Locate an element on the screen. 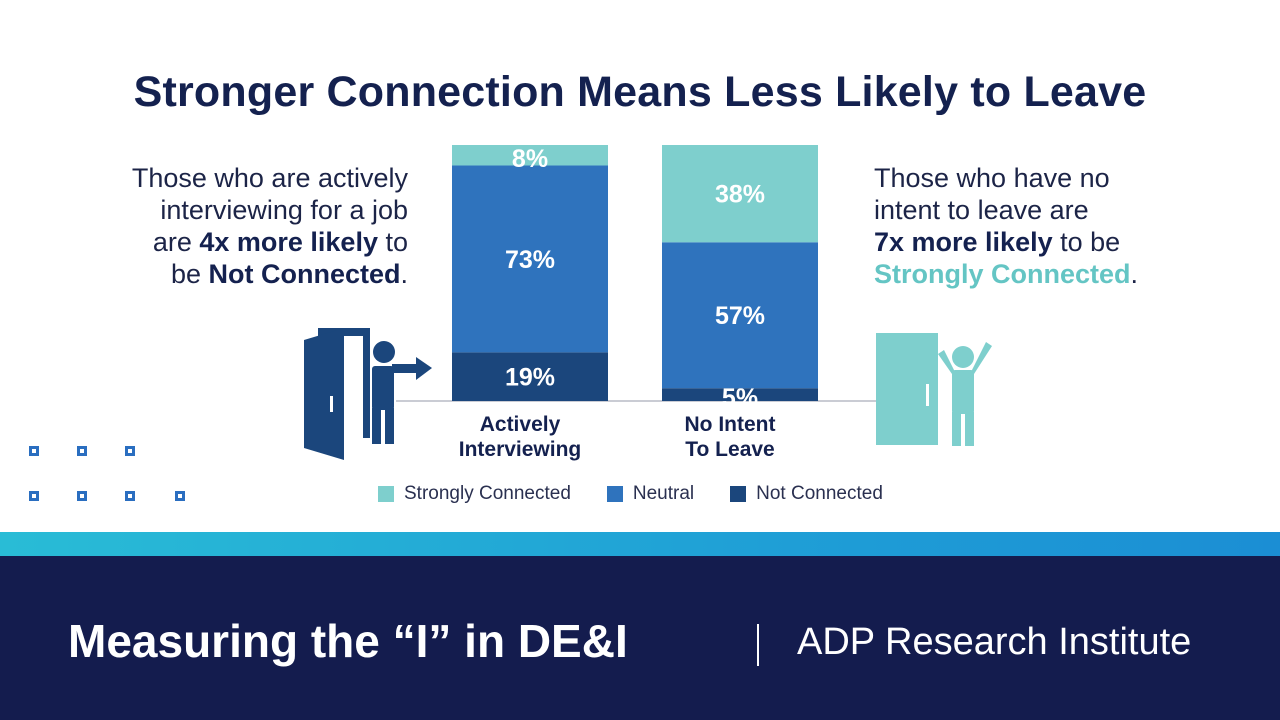 The height and width of the screenshot is (720, 1280). right-callout-line-2: intent to leave are is located at coordinates (981, 210).